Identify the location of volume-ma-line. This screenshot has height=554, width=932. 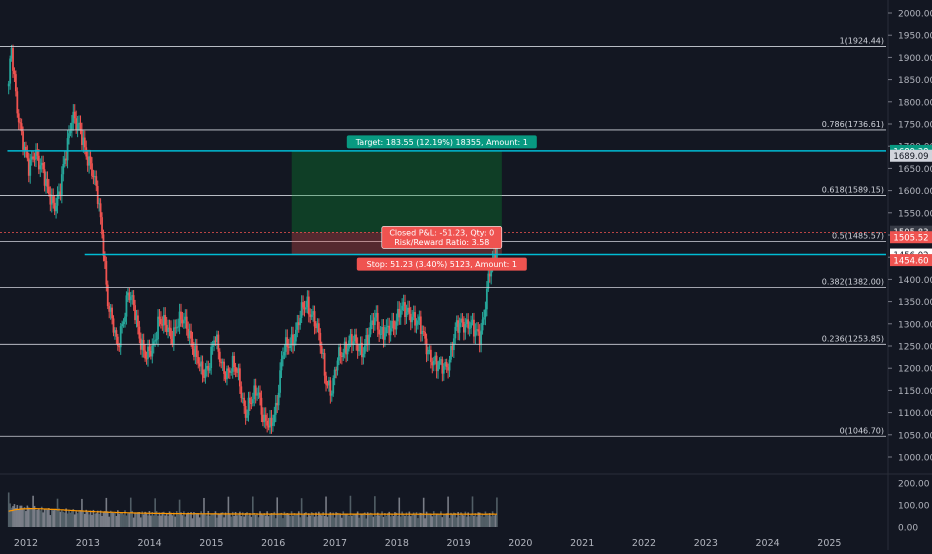
(252, 511).